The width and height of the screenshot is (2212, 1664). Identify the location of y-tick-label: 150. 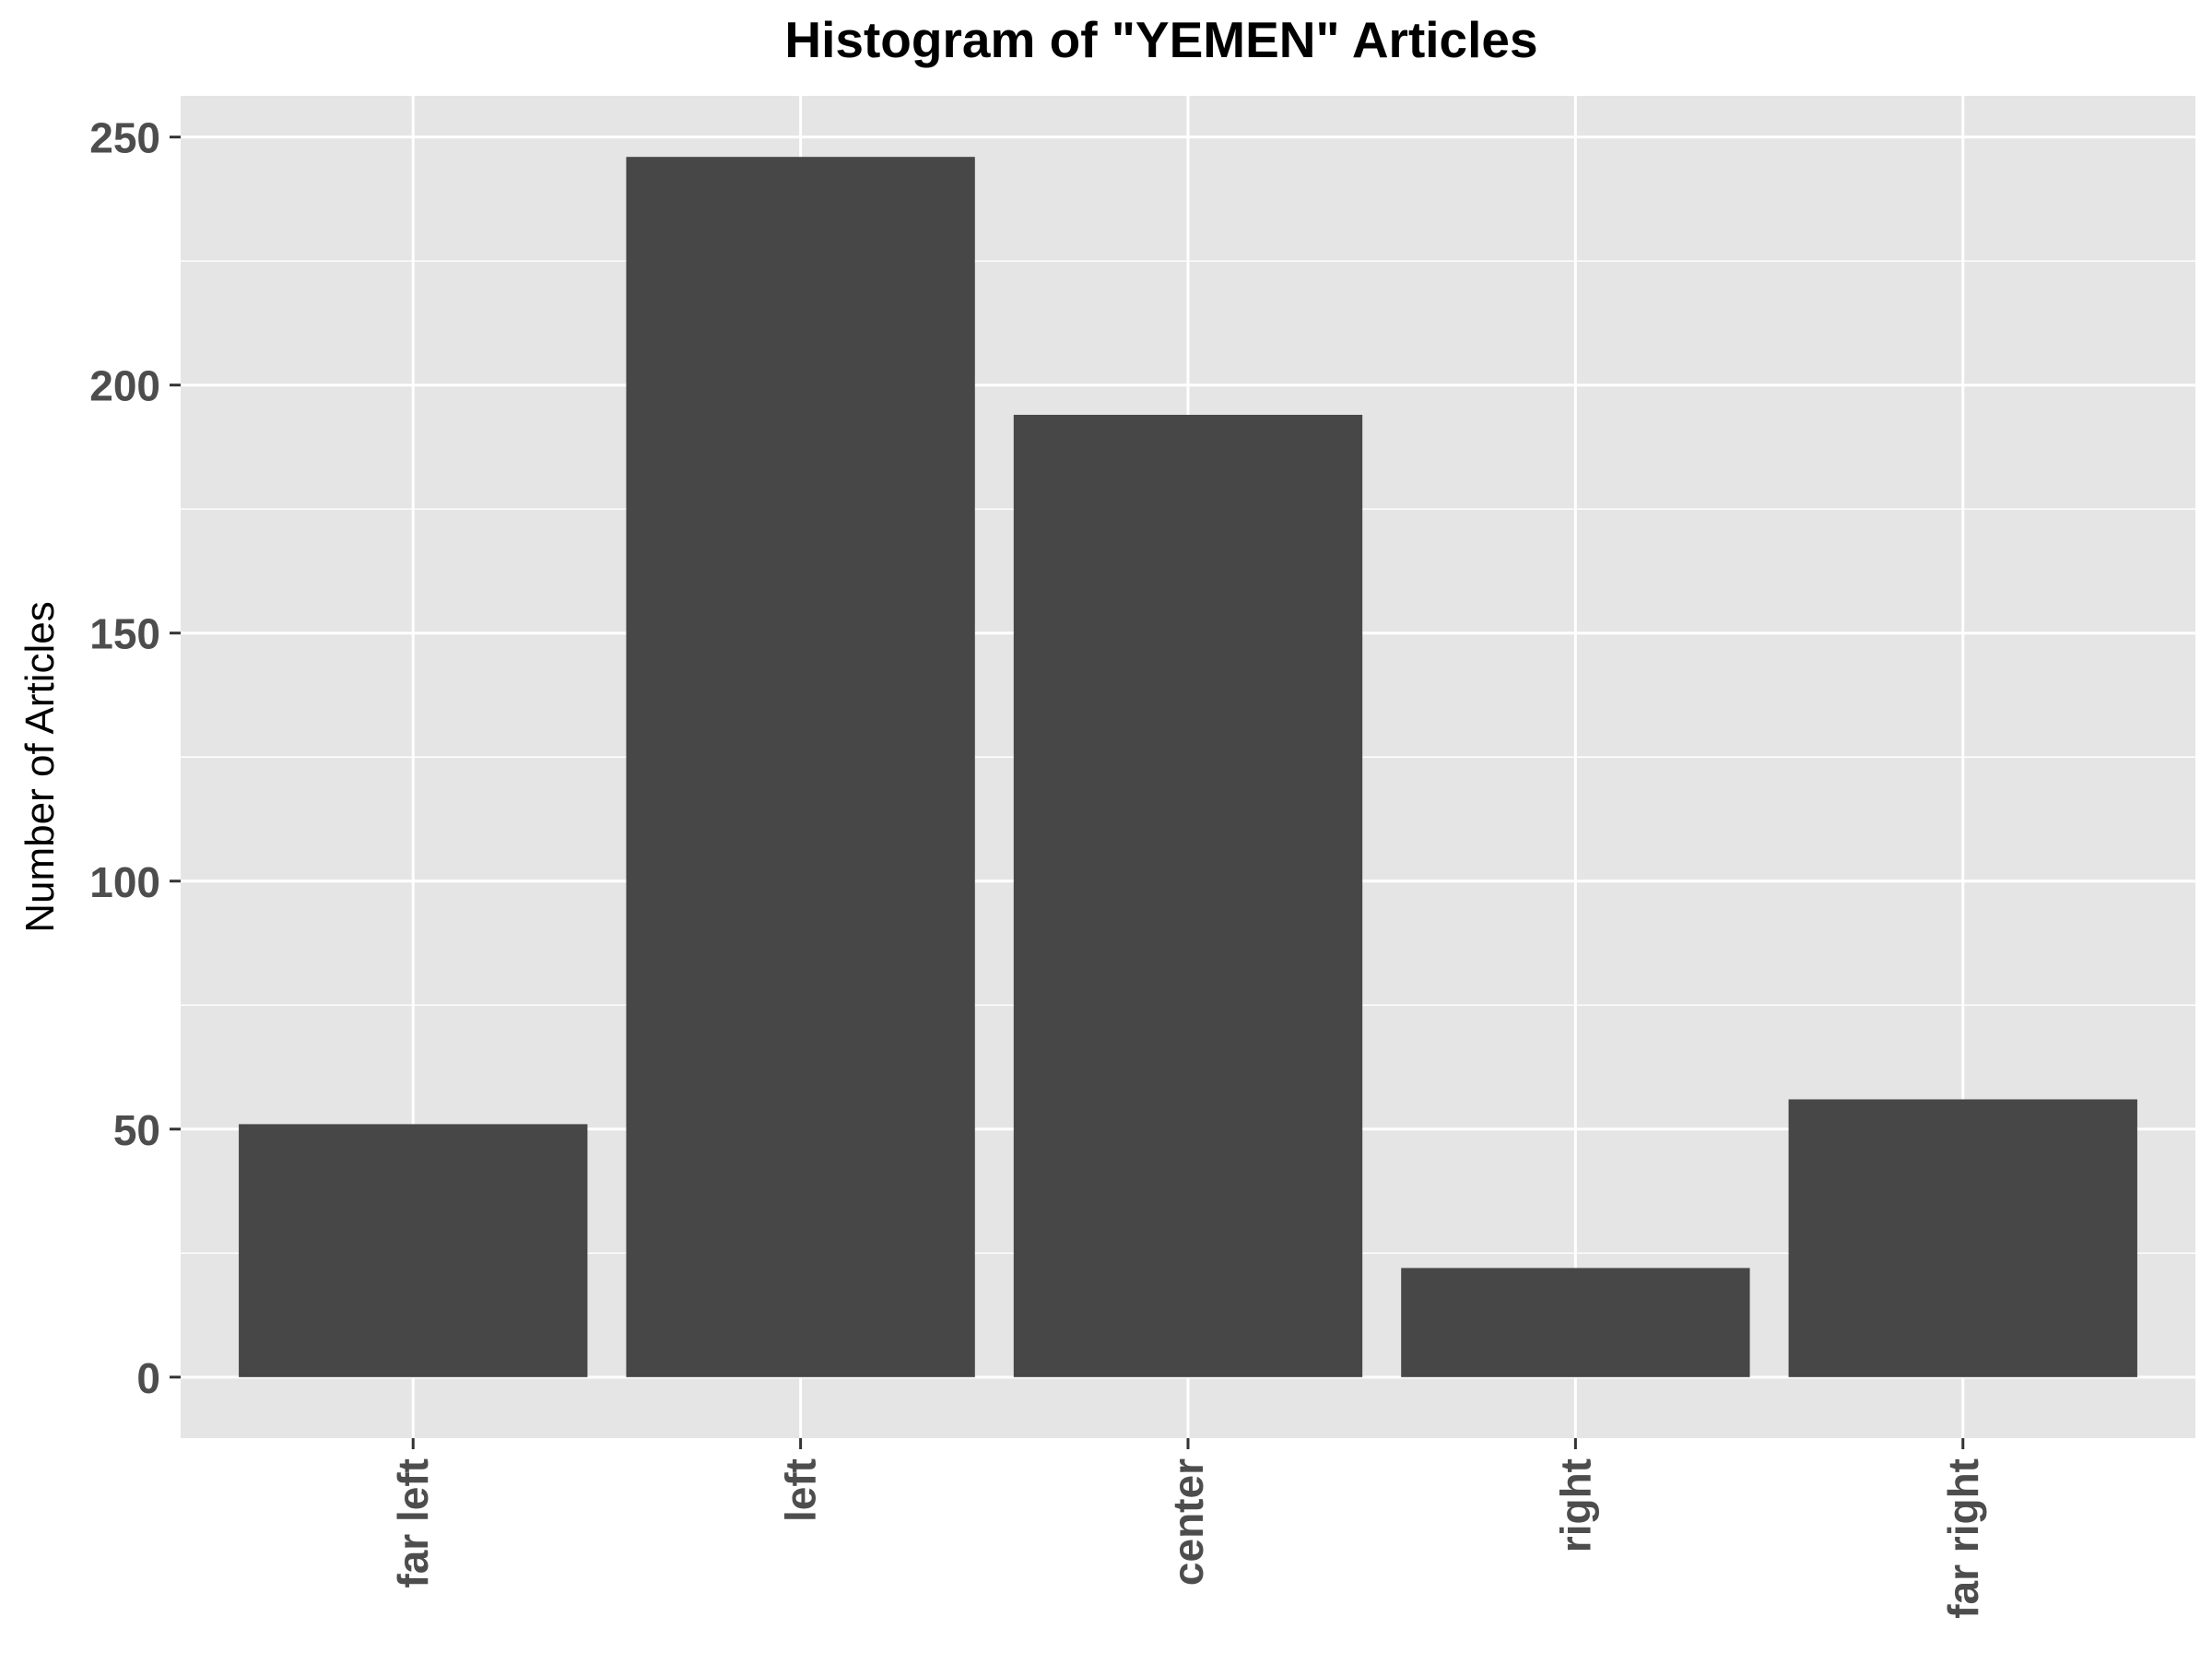
(124, 634).